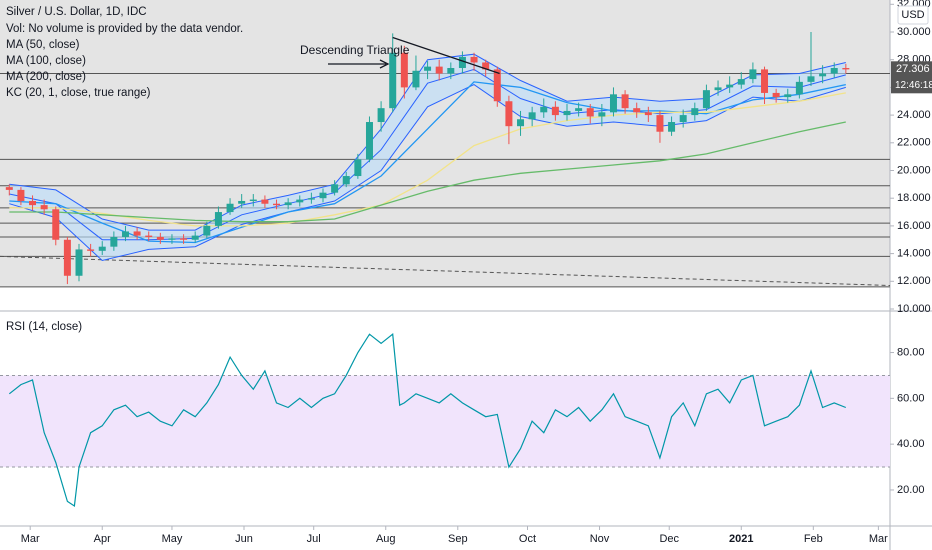  Describe the element at coordinates (914, 281) in the screenshot. I see `y-tick-label: 12.000` at that location.